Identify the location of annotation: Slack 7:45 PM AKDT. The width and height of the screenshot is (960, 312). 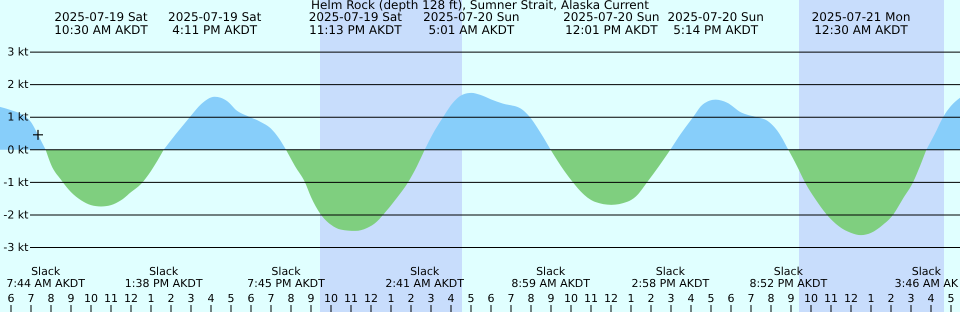
(286, 277).